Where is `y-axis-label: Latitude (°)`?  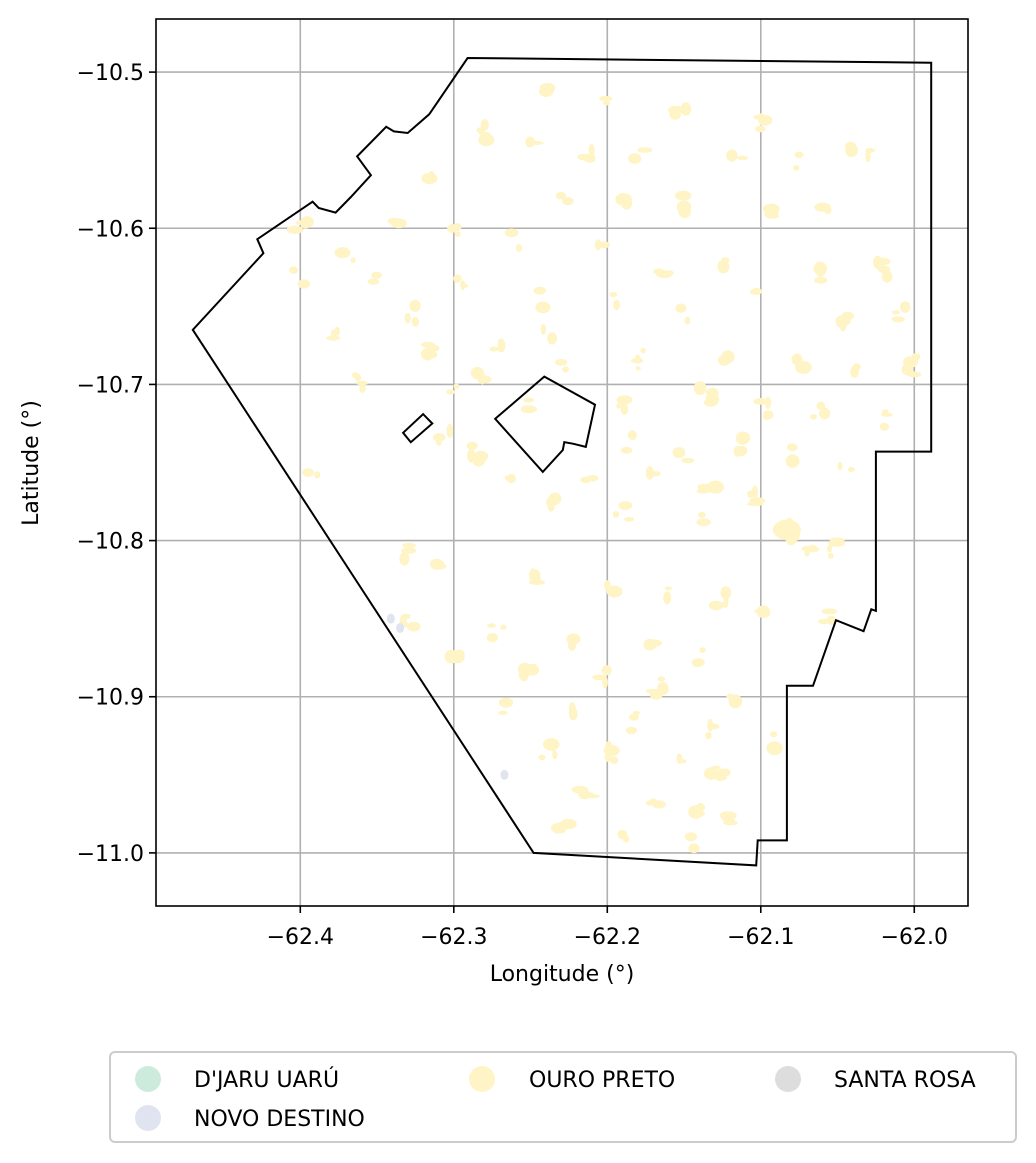 y-axis-label: Latitude (°) is located at coordinates (31, 463).